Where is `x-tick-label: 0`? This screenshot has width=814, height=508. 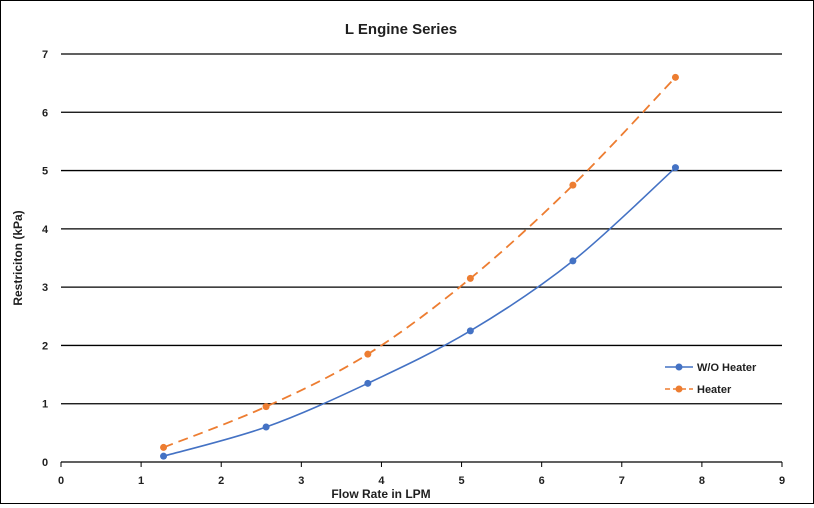
x-tick-label: 0 is located at coordinates (61, 481).